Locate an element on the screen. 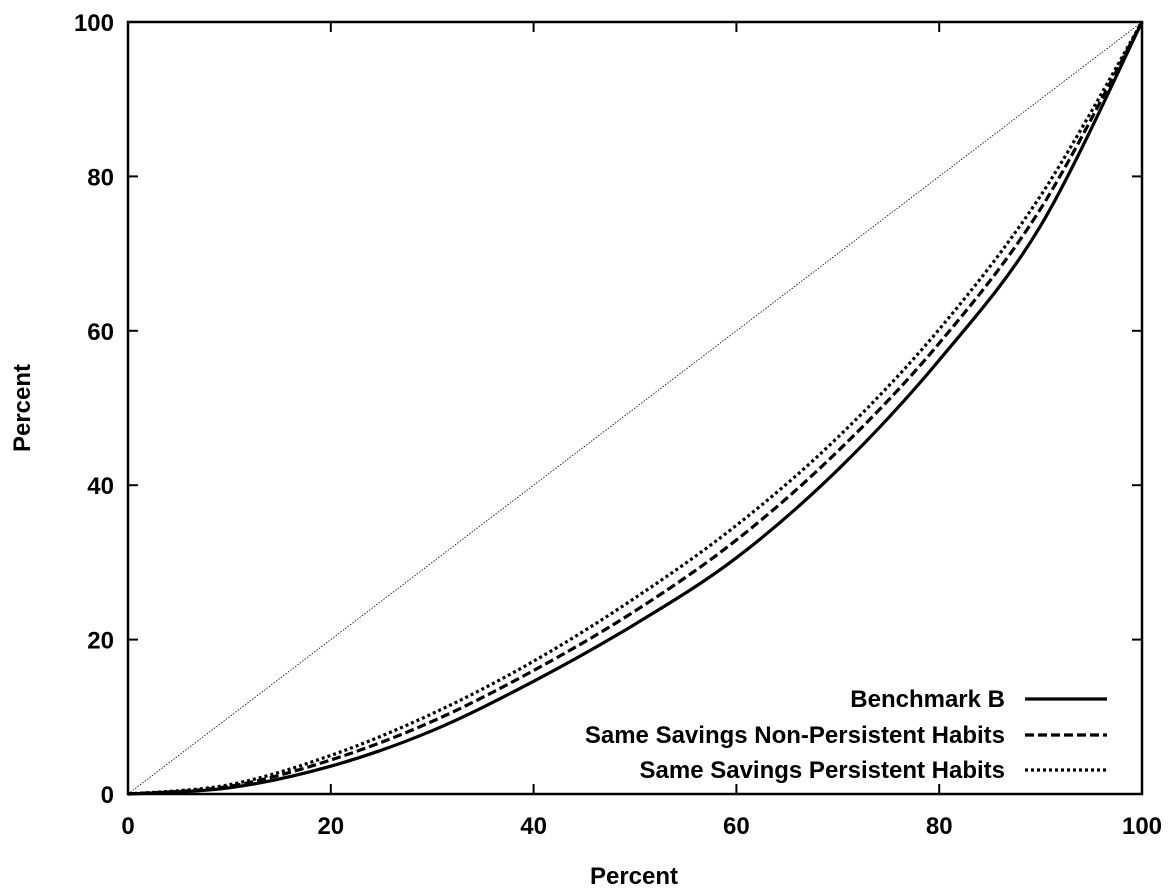 Image resolution: width=1175 pixels, height=894 pixels. y-tick-label: 60 is located at coordinates (100, 332).